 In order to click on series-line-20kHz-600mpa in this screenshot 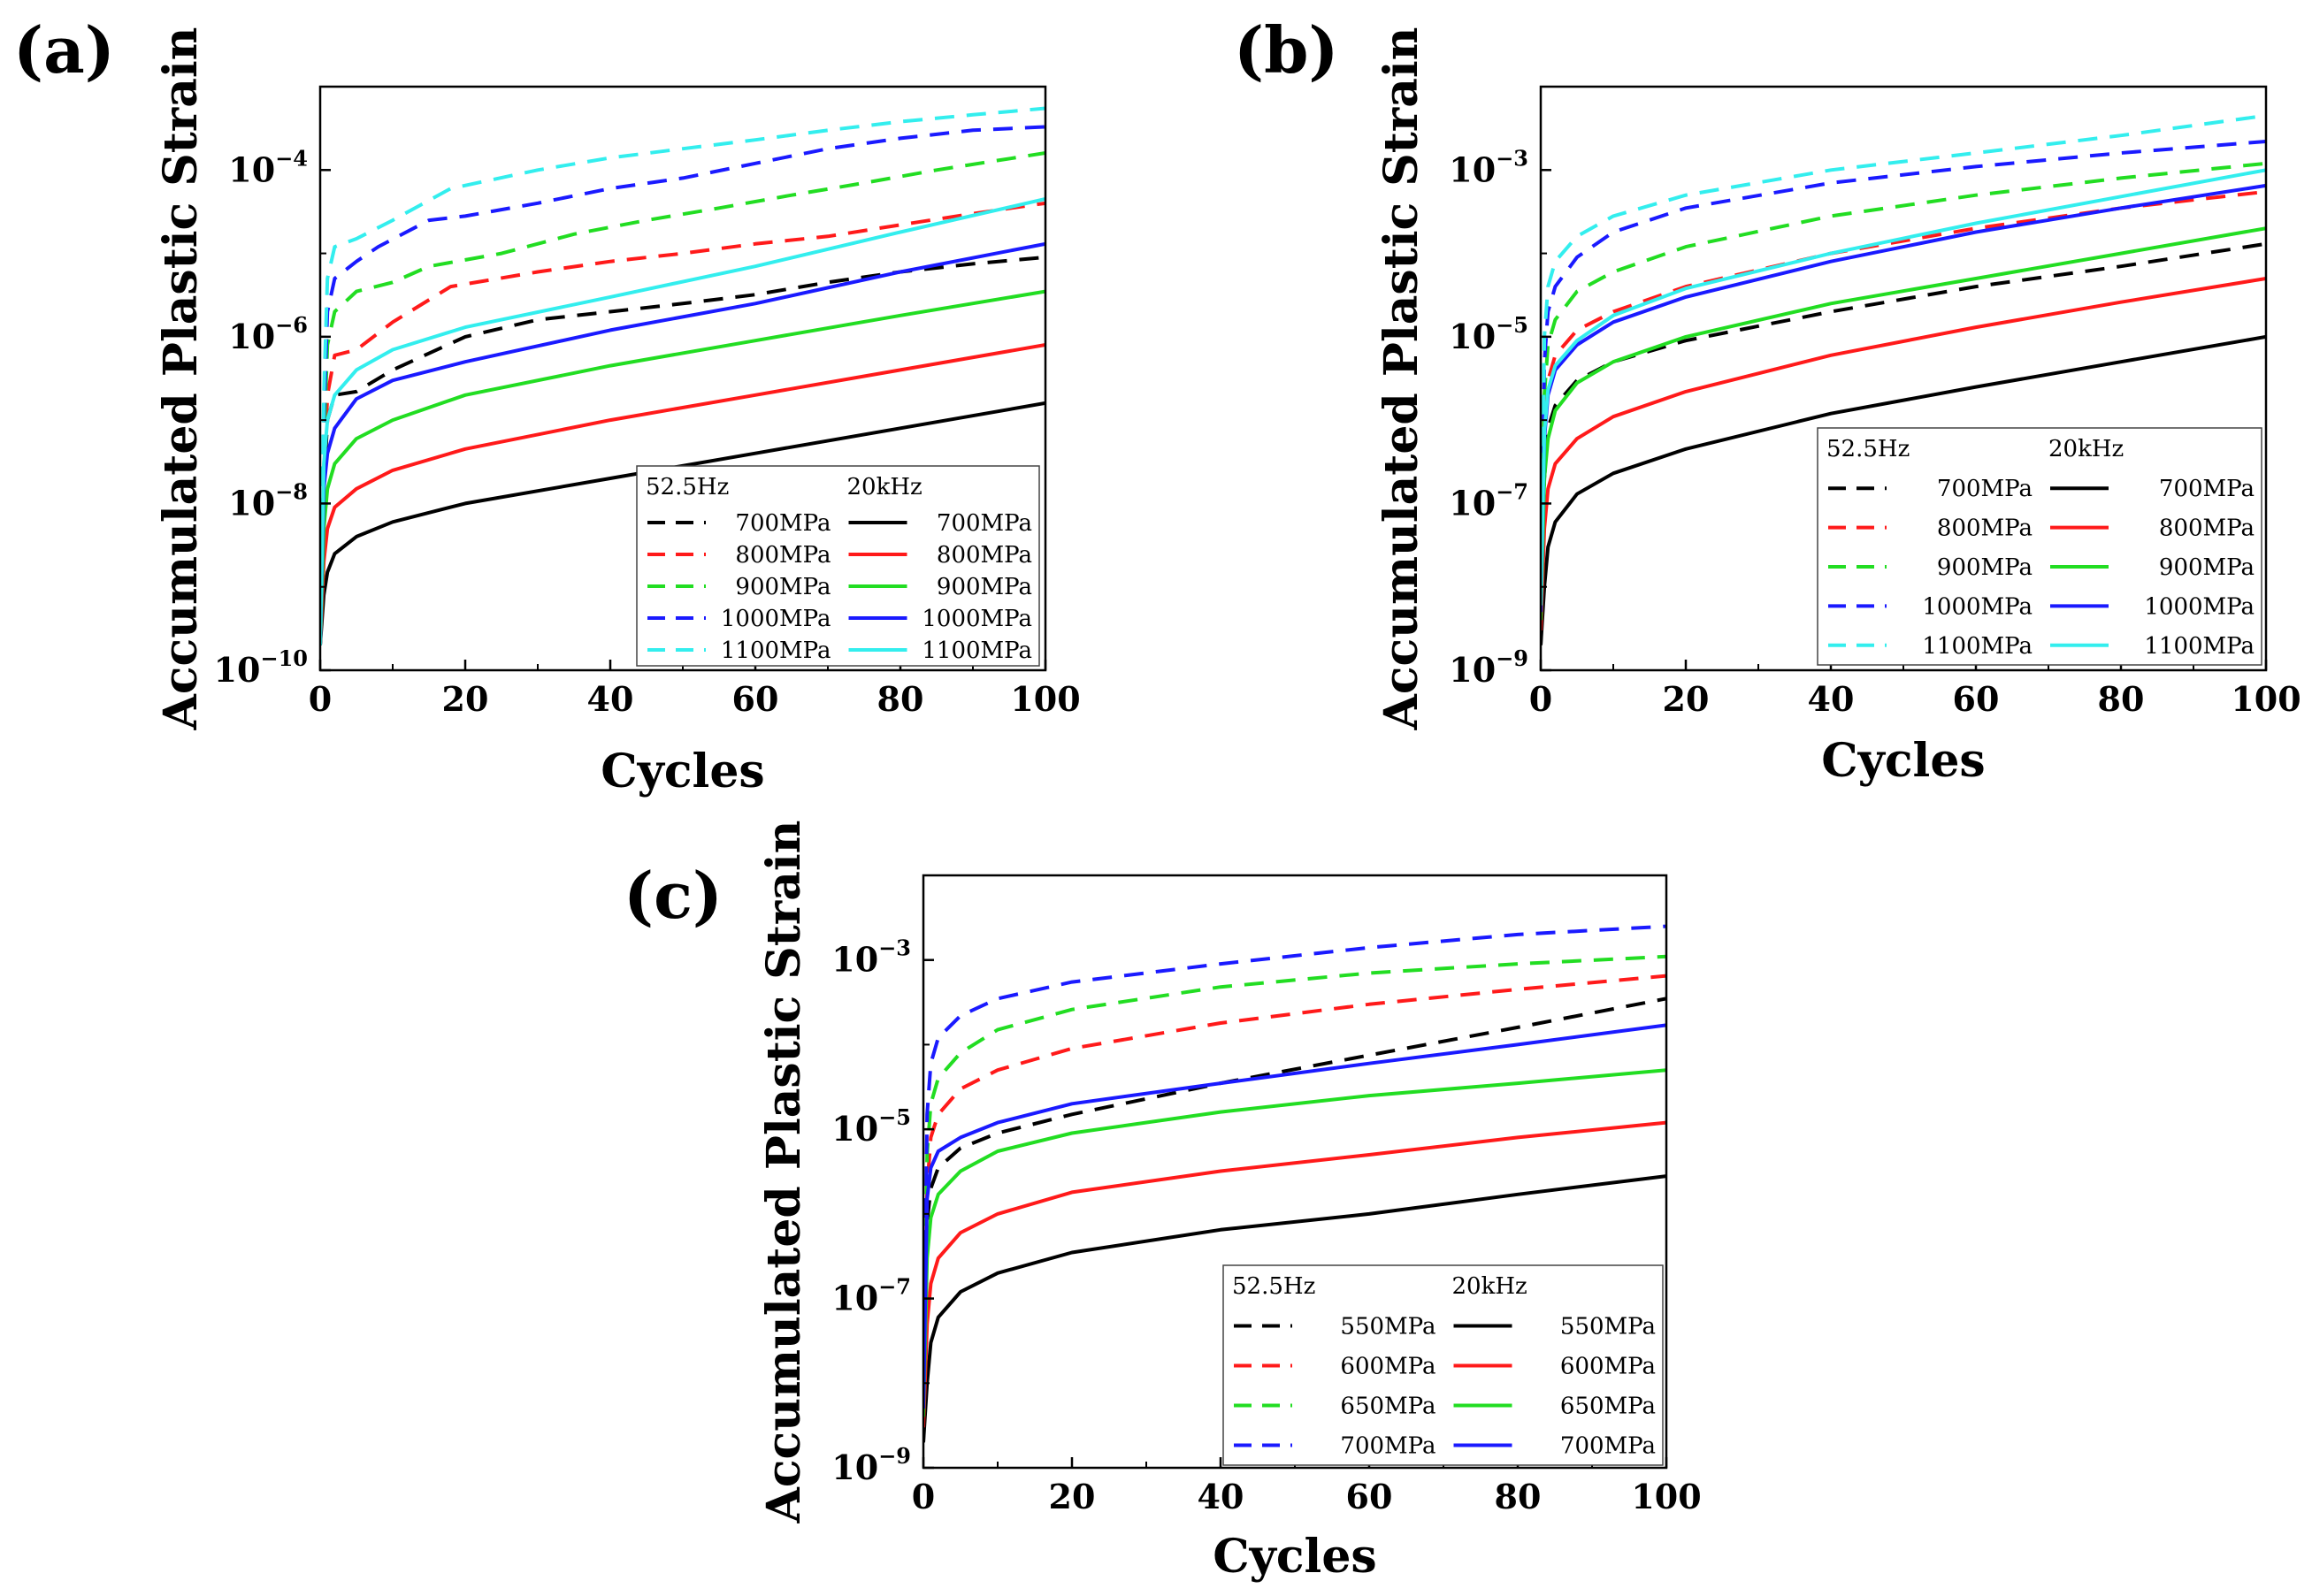, I will do `click(1294, 1274)`.